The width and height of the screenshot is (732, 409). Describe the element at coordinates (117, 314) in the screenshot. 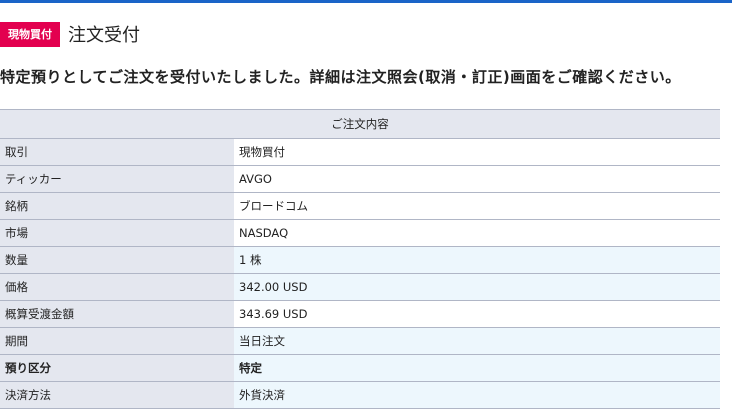

I see `row-label: 概算受渡金額` at that location.